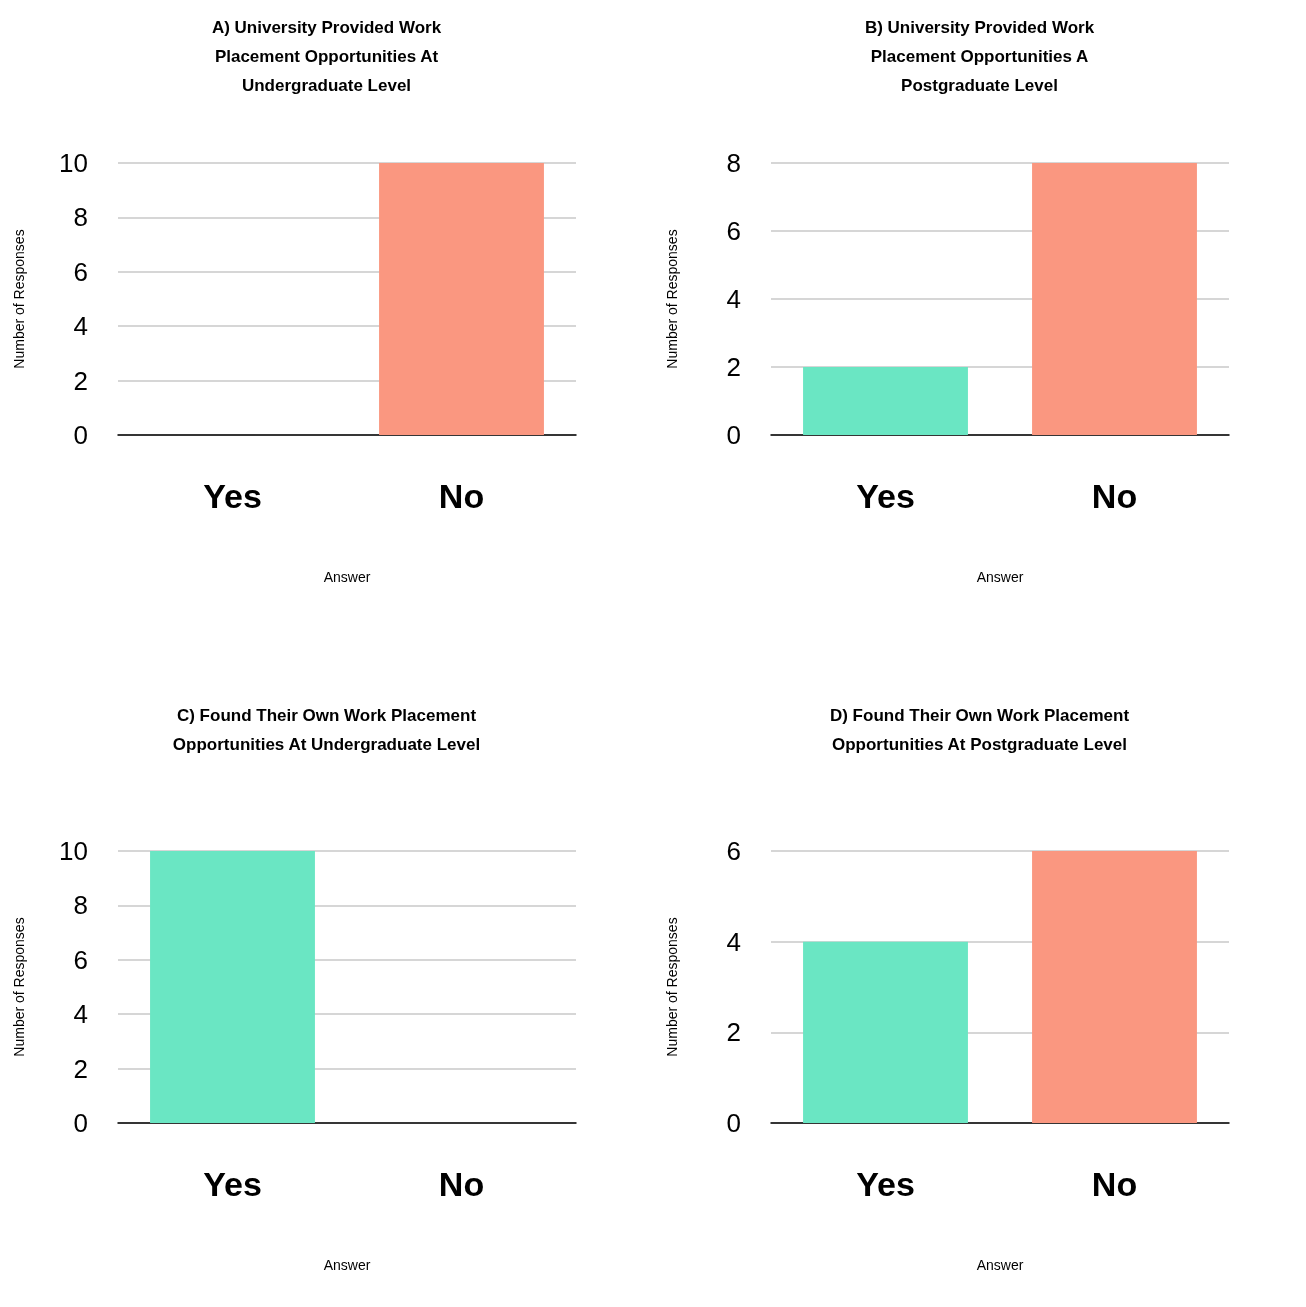  Describe the element at coordinates (326, 56) in the screenshot. I see `chart-title: A) University Provided Work Placement Opportunities At Undergraduate Level` at that location.